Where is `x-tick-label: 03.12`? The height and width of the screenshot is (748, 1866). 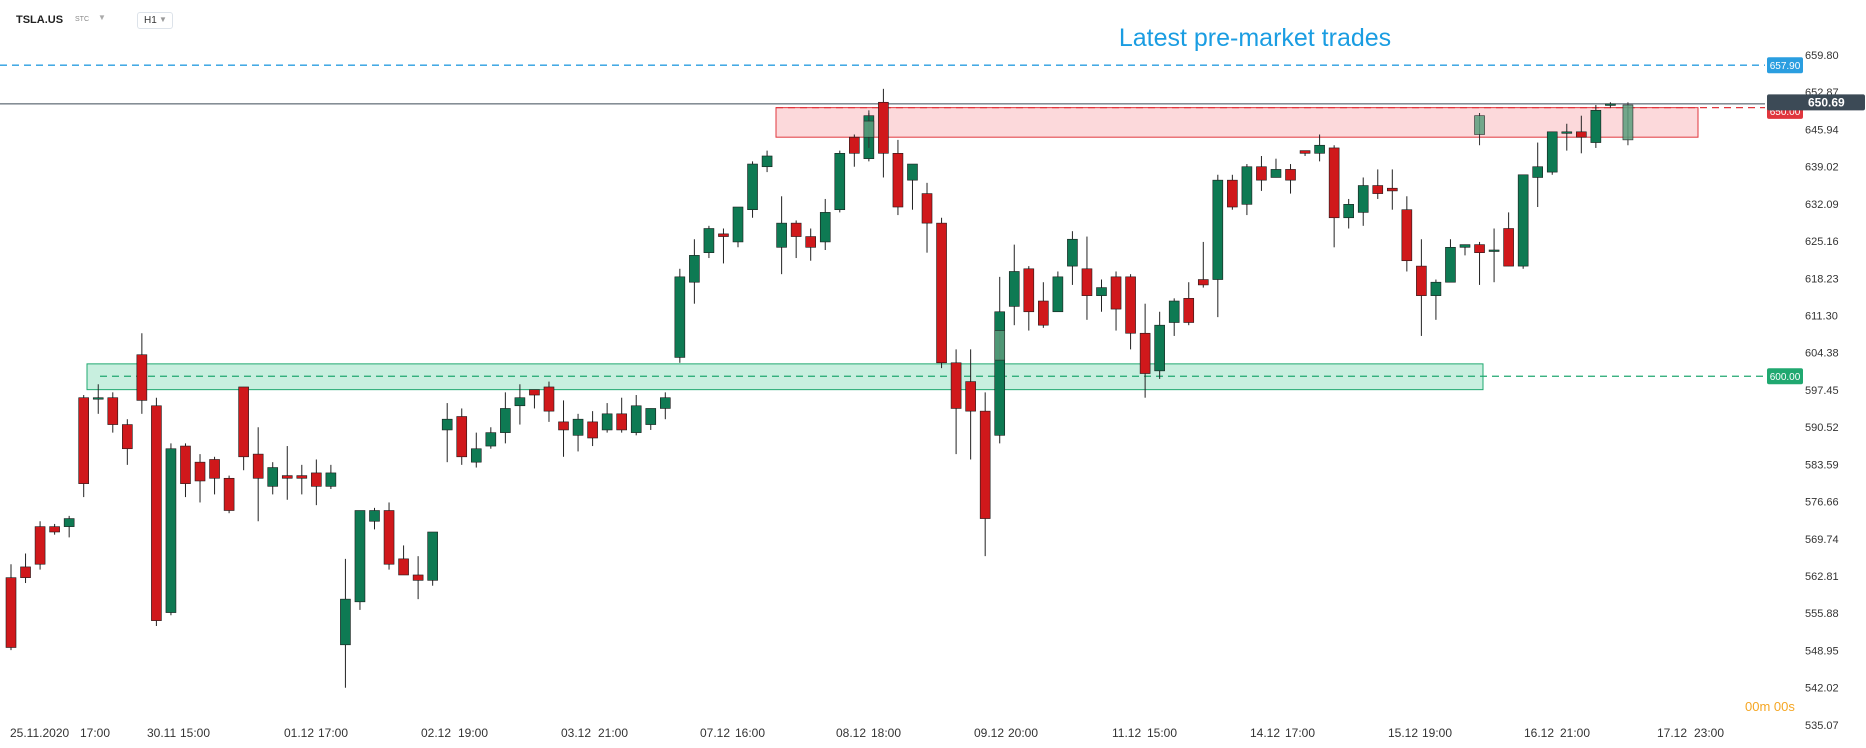 x-tick-label: 03.12 is located at coordinates (576, 733).